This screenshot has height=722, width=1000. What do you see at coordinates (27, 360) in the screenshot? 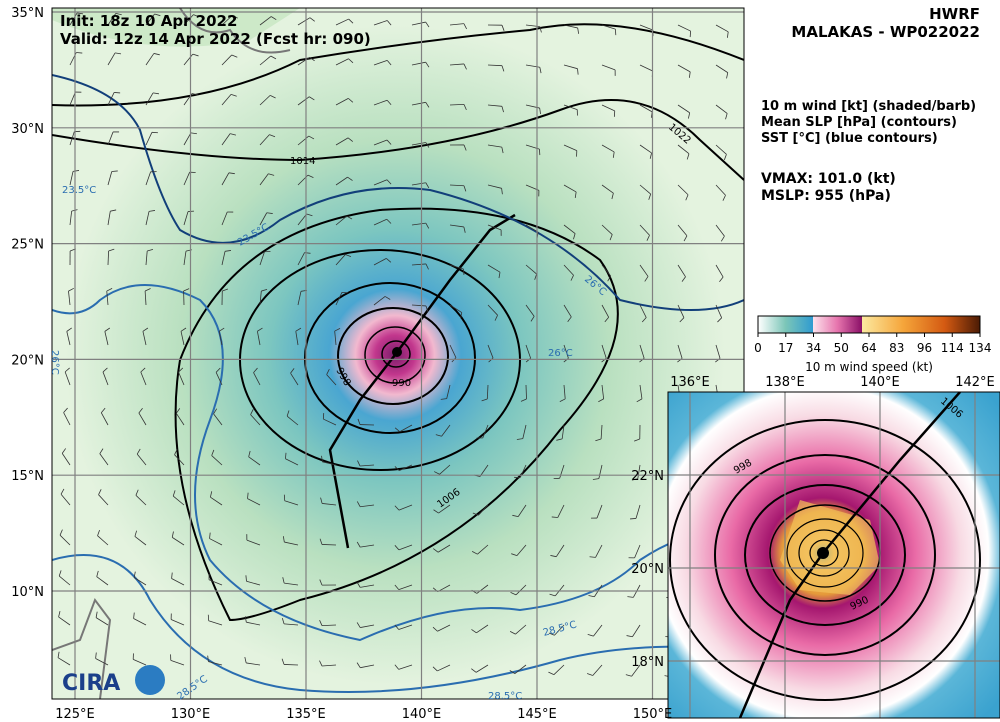
I see `lat-label: 20°N` at bounding box center [27, 360].